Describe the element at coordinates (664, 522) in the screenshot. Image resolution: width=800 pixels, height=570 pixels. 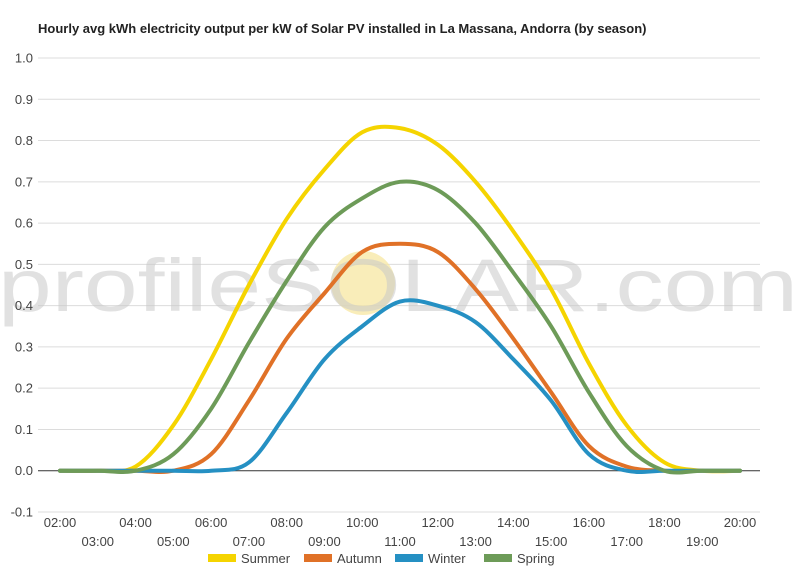
I see `x-tick-label: 18:00` at that location.